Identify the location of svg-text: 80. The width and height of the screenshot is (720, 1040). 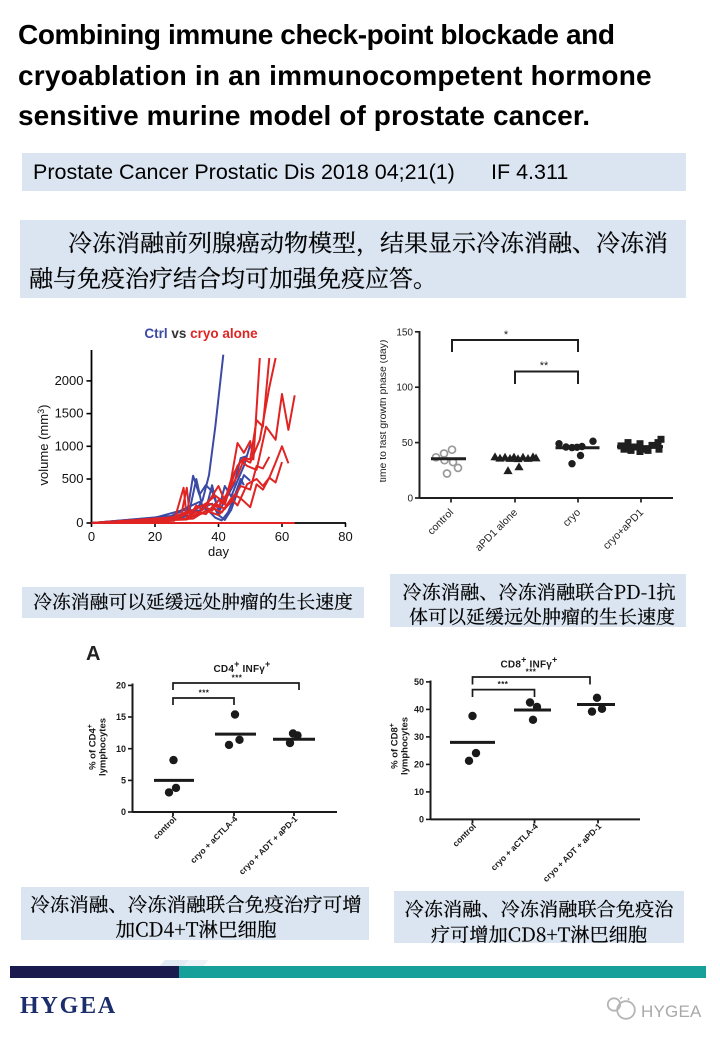
(345, 536).